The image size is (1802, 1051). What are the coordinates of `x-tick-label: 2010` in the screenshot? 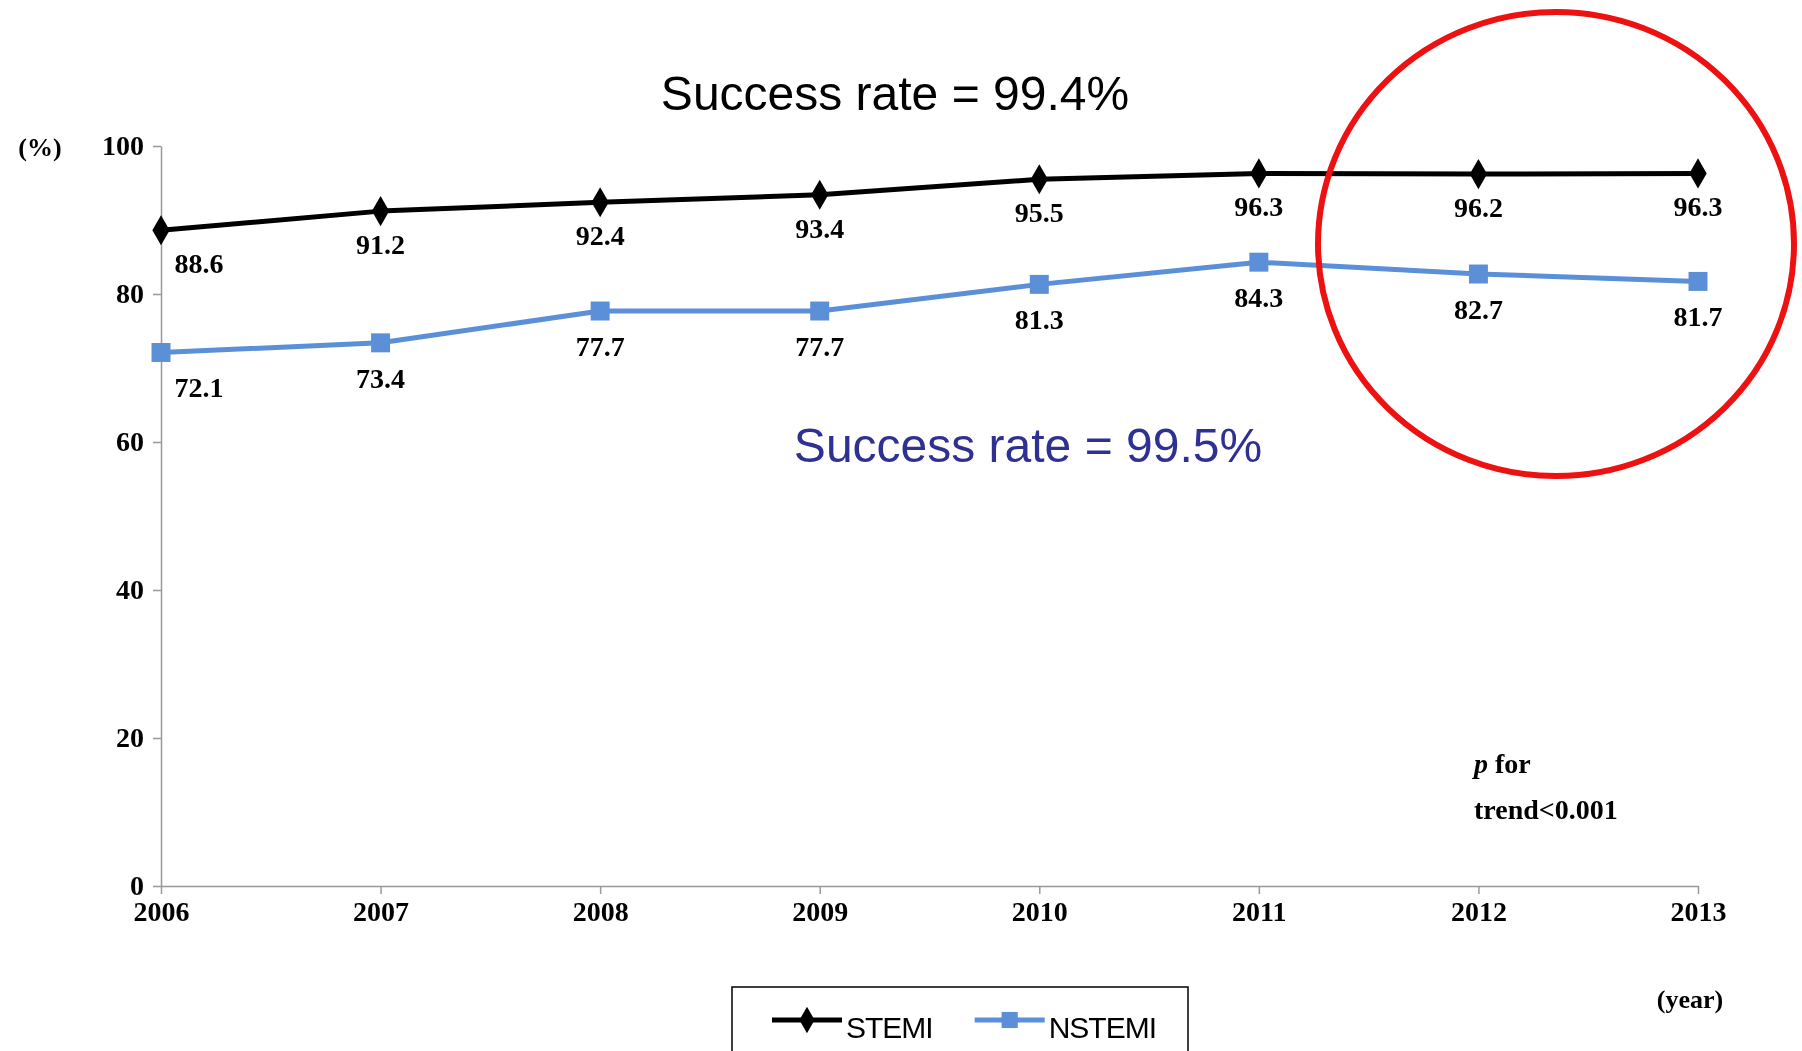 It's located at (1039, 911).